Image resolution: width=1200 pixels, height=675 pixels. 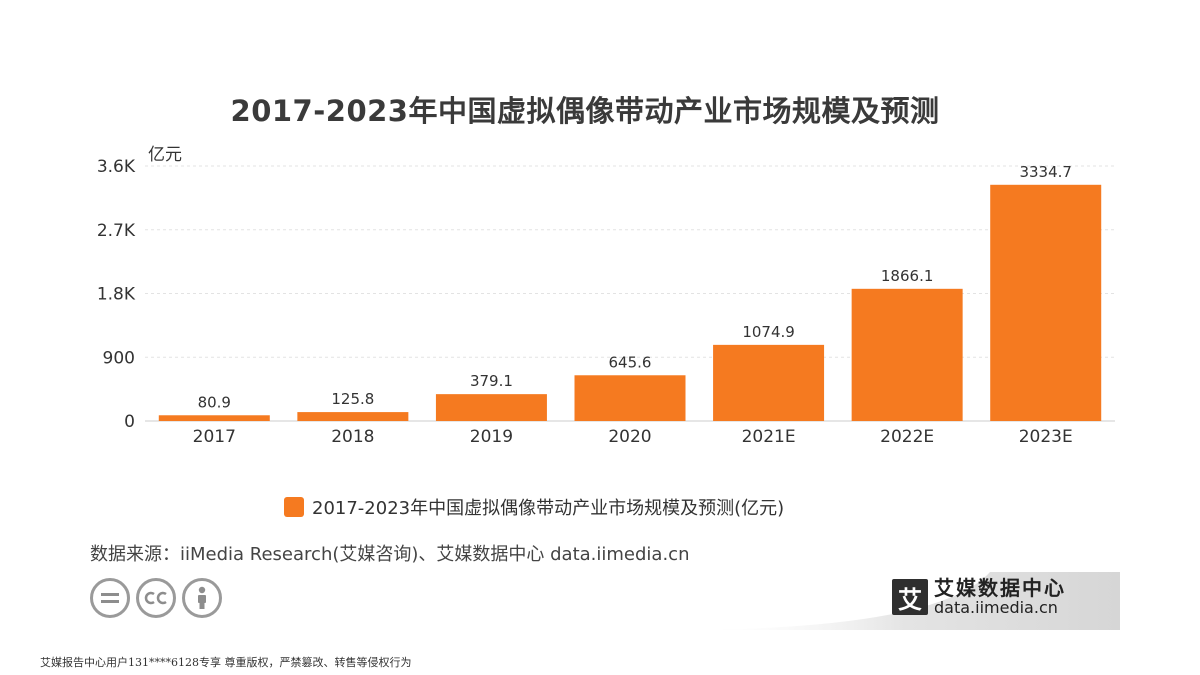 I want to click on legend: 2017-2023年中国虚拟偶像带动产业市场规模及预测(亿元), so click(x=534, y=507).